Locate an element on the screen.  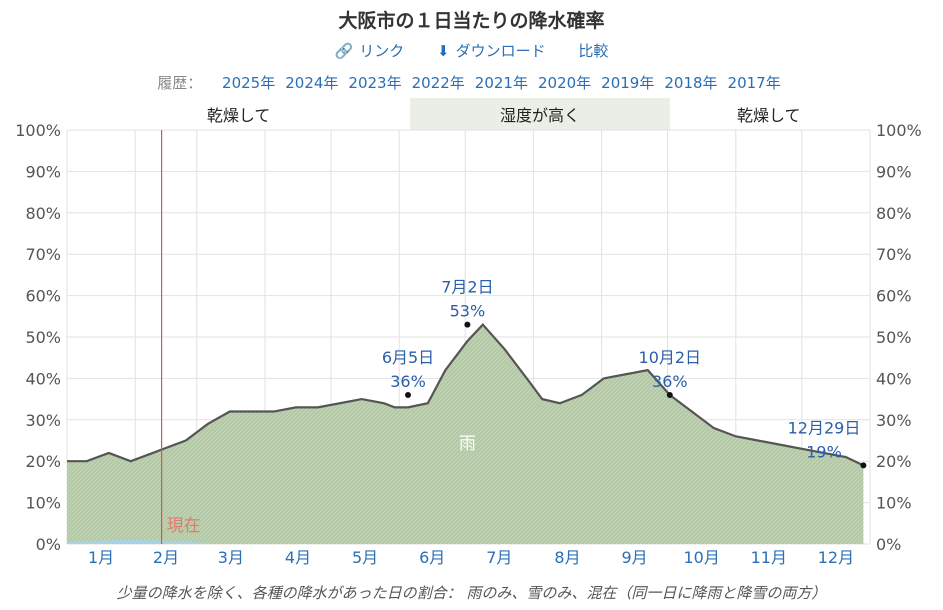
annotation-value-1: 53% is located at coordinates (468, 311).